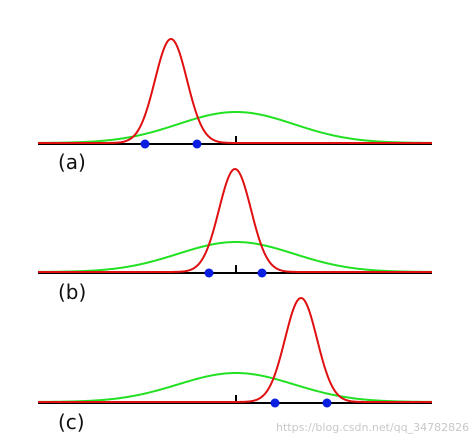  I want to click on panel-label: (a), so click(72, 162).